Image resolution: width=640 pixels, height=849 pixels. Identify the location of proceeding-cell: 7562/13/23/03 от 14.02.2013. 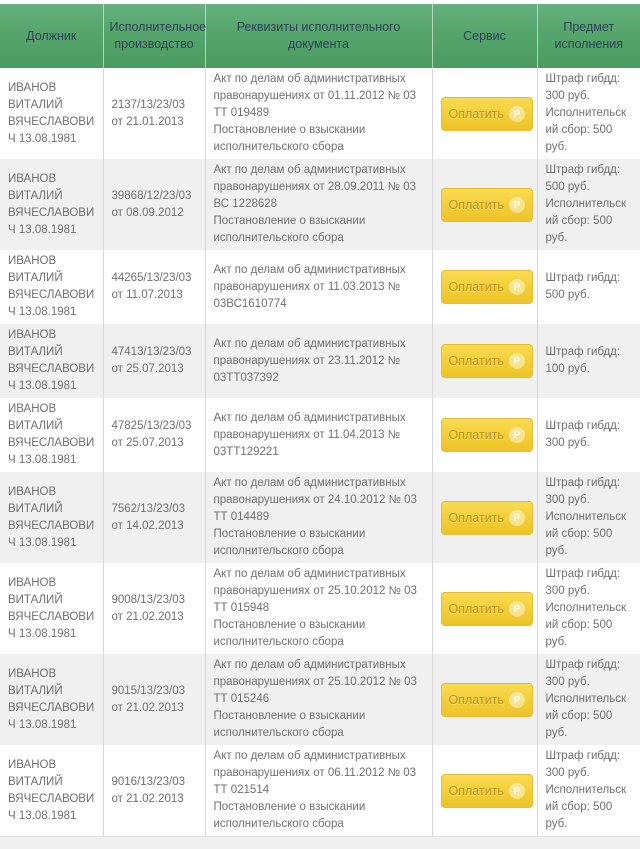
(154, 517).